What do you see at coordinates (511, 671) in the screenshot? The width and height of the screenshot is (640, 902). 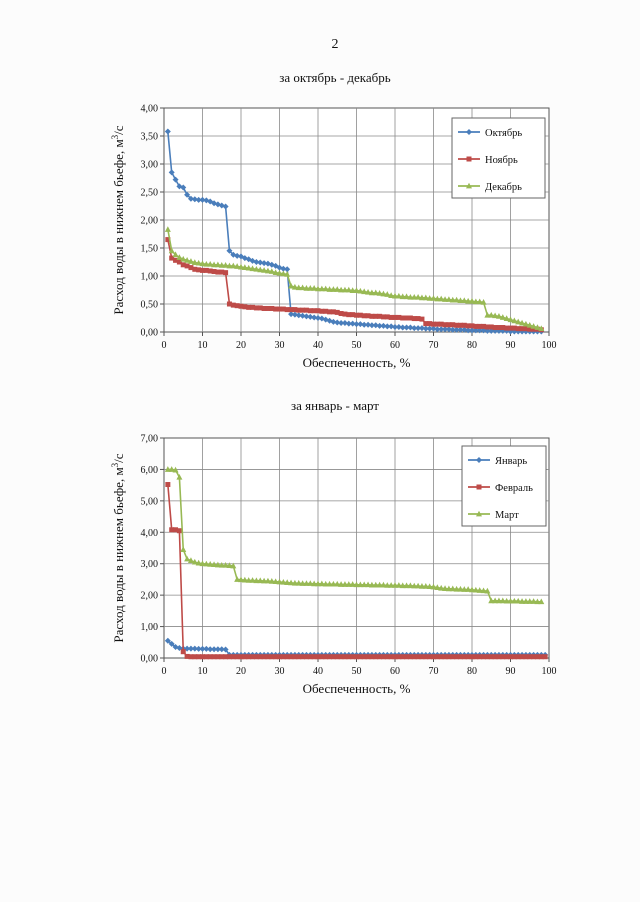 I see `chart-2-x-tick-label: 90` at bounding box center [511, 671].